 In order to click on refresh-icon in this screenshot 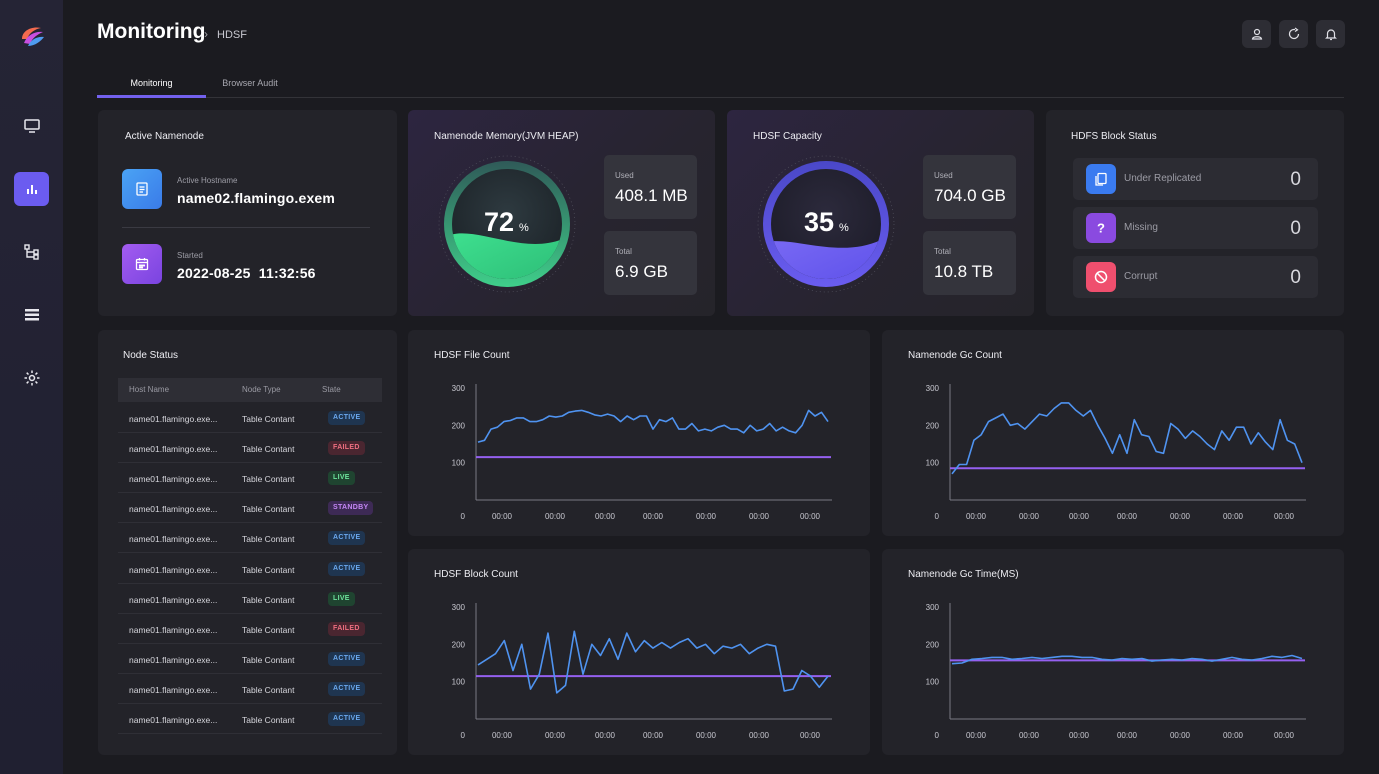, I will do `click(1293, 33)`.